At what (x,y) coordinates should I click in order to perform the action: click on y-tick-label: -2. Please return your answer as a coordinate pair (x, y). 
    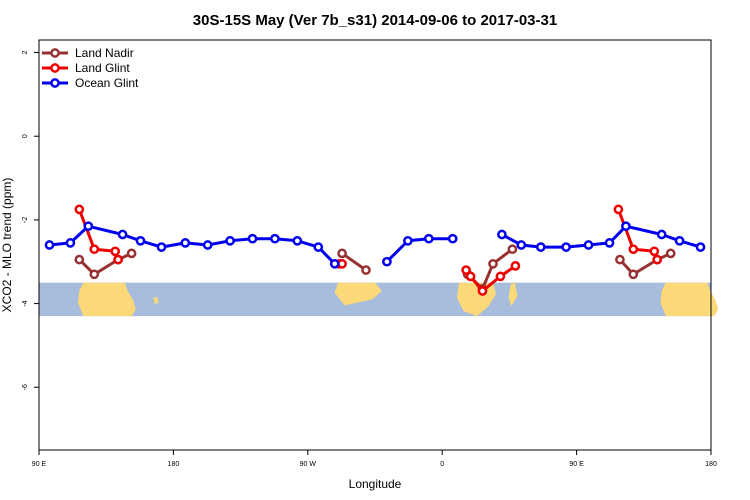
    Looking at the image, I should click on (25, 220).